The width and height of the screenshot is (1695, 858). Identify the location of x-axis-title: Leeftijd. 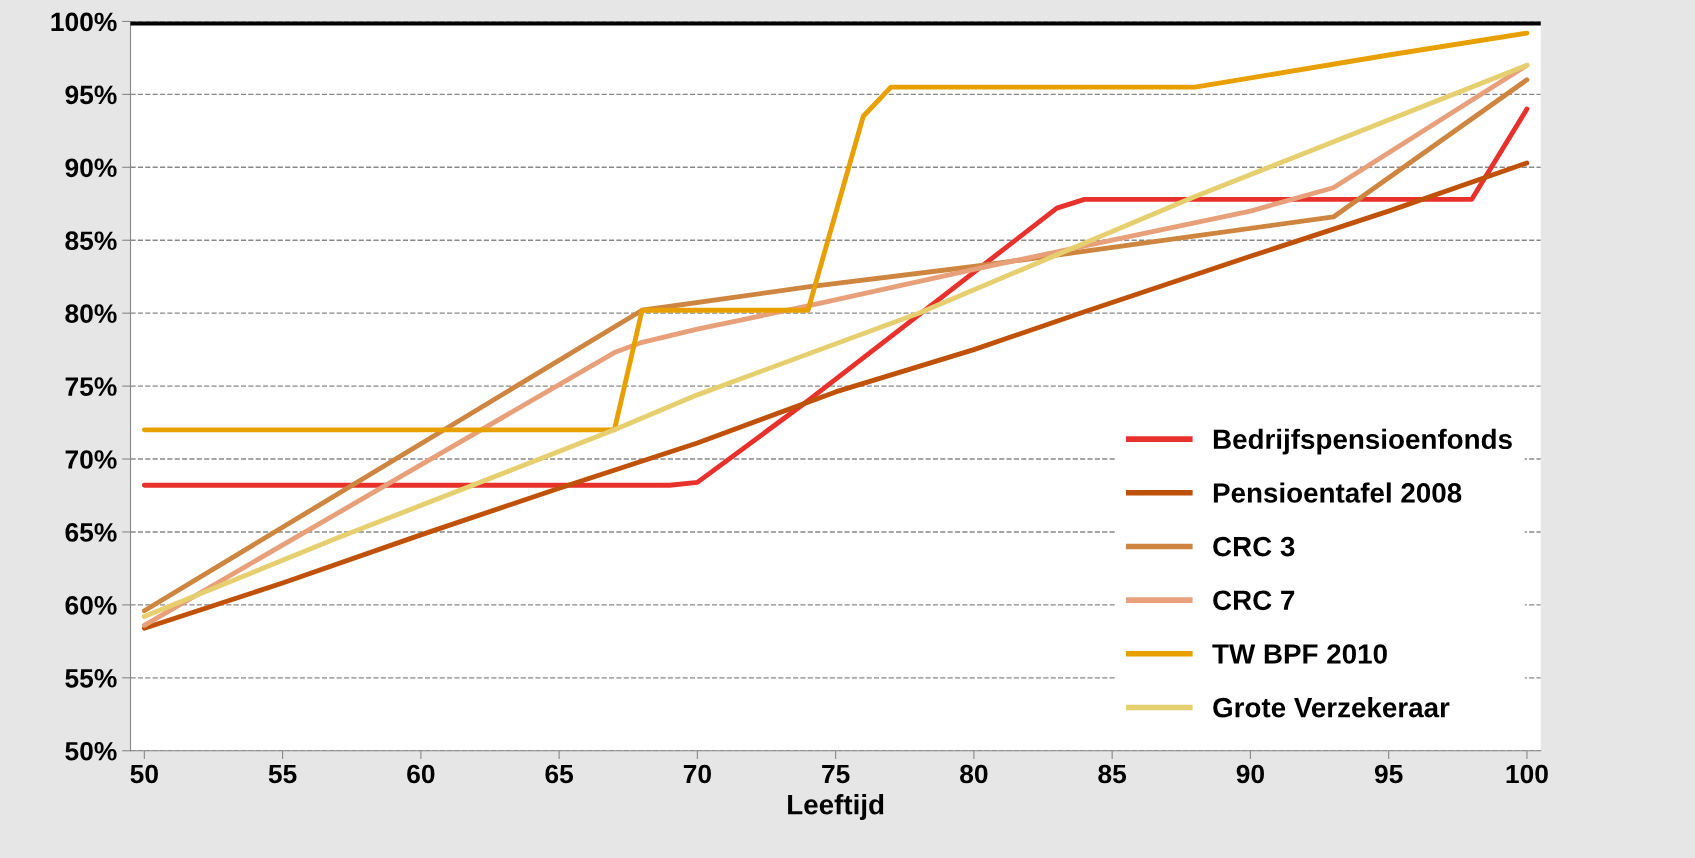
(836, 807).